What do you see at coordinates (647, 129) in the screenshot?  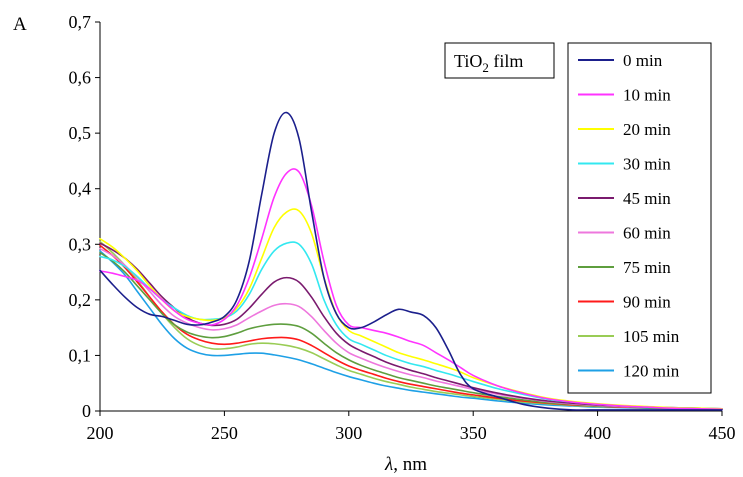 I see `legend-label-2: 20 min` at bounding box center [647, 129].